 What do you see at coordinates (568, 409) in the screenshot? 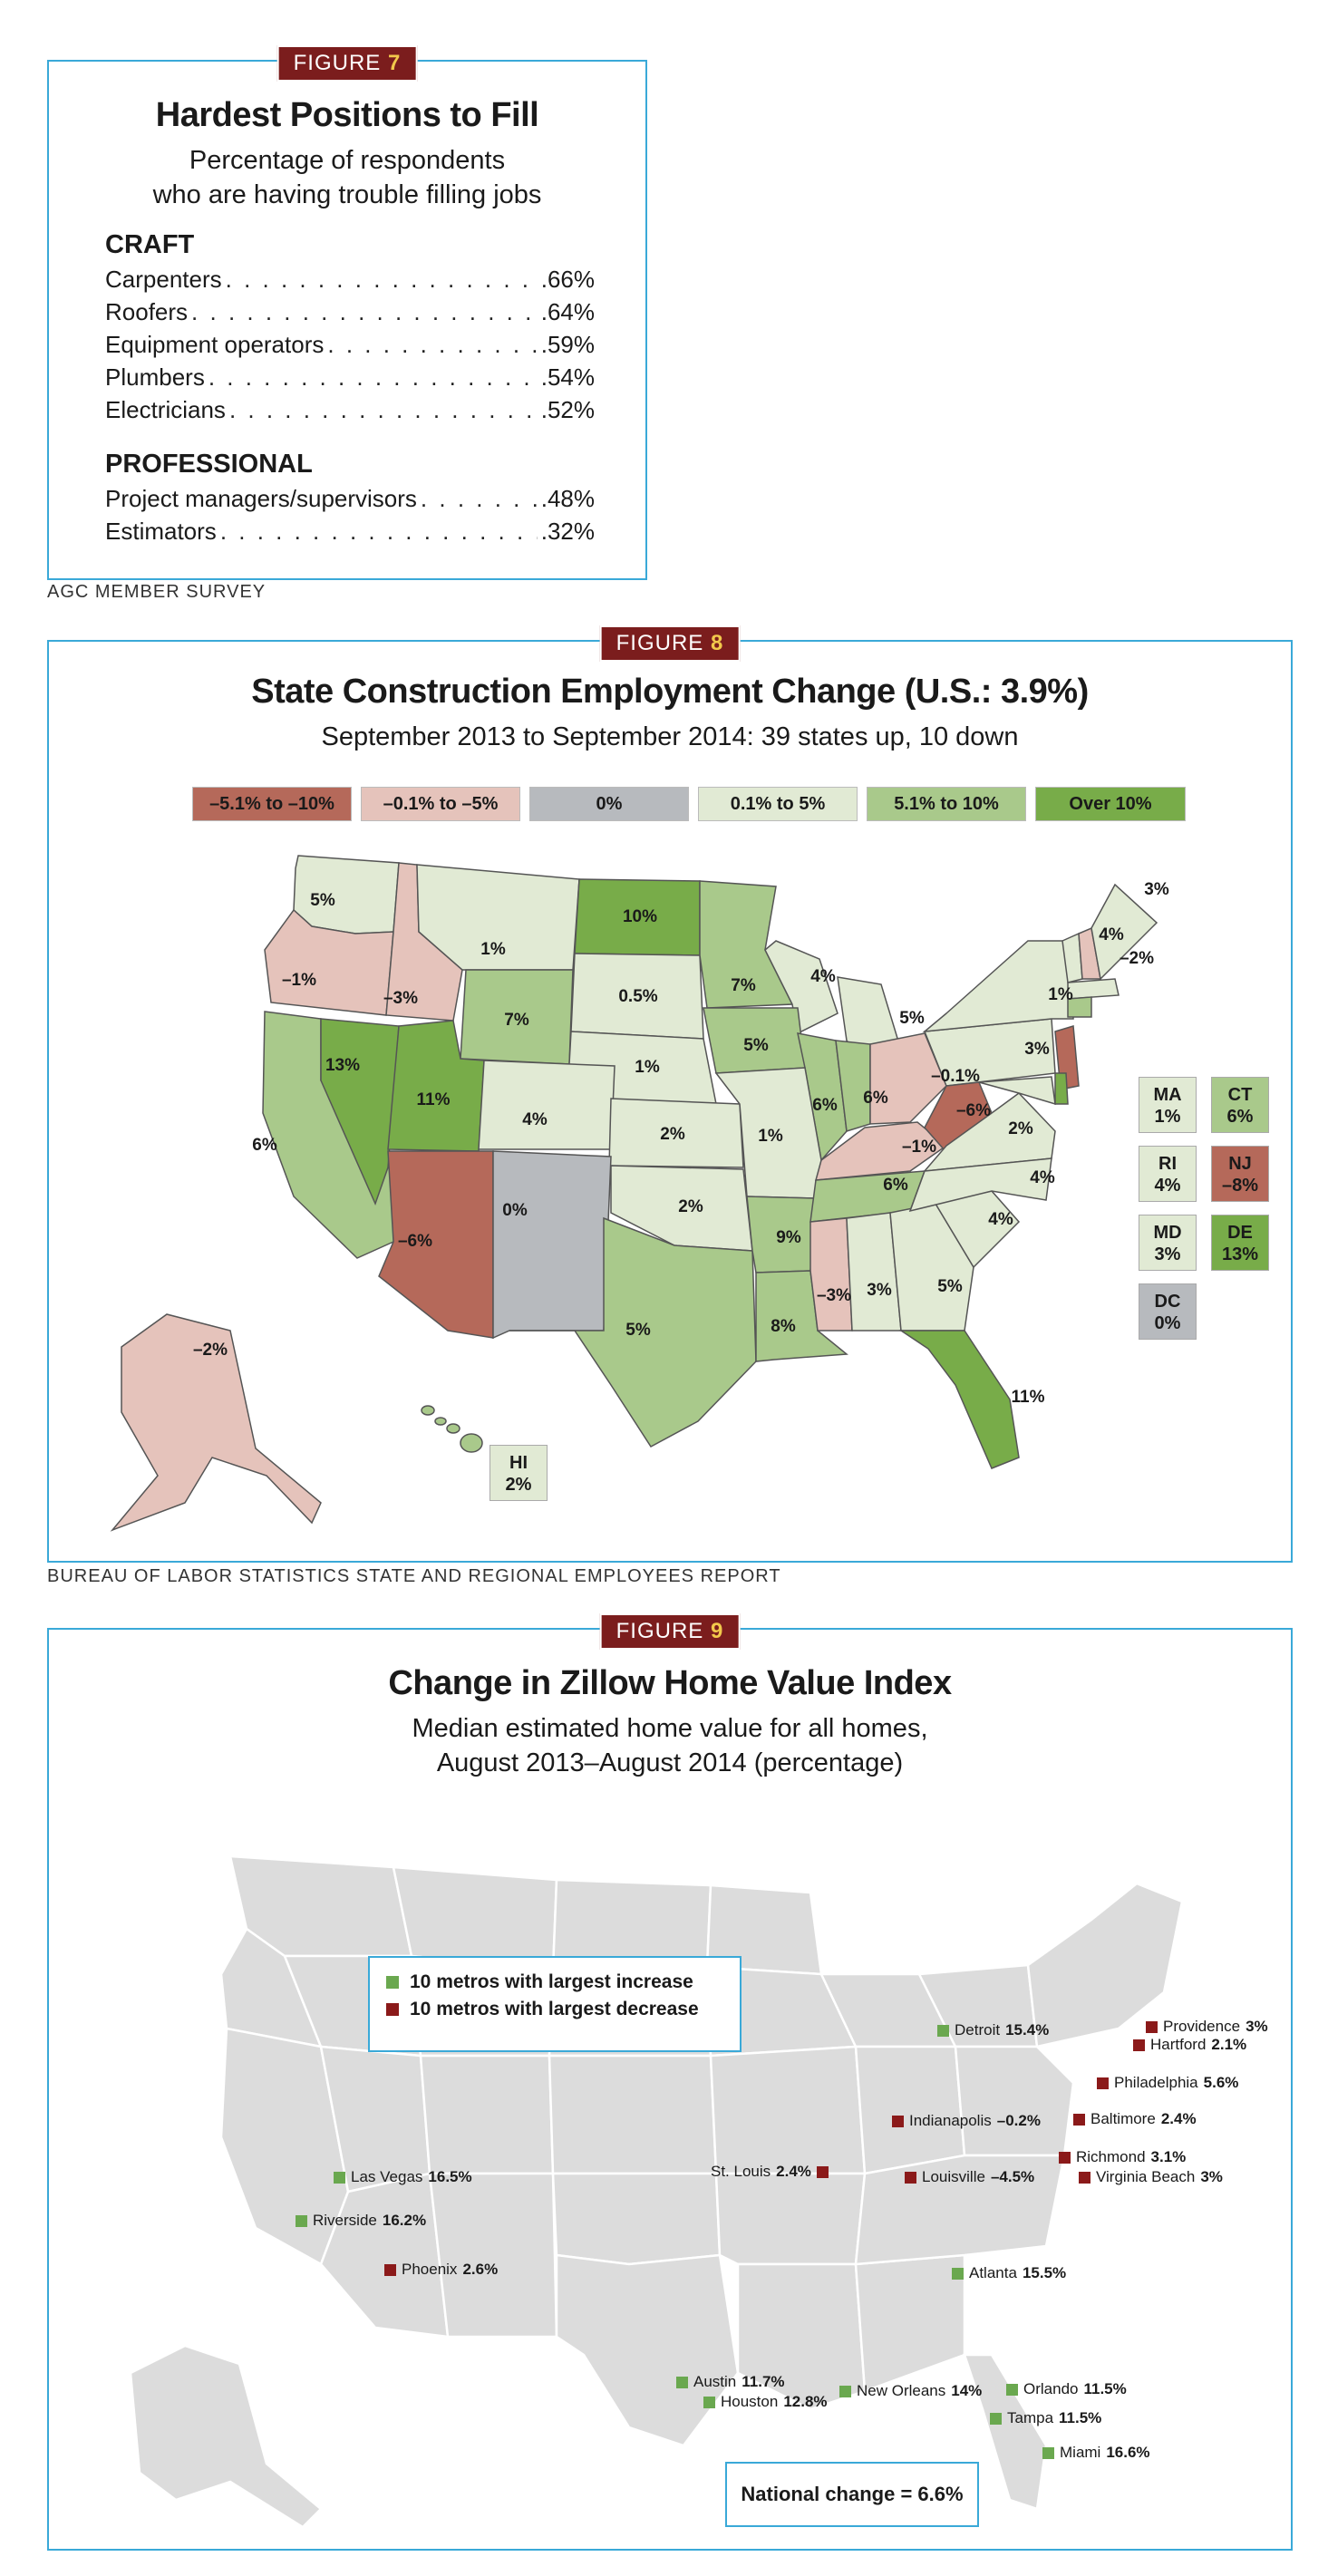
I see `list-item-value: .52%` at bounding box center [568, 409].